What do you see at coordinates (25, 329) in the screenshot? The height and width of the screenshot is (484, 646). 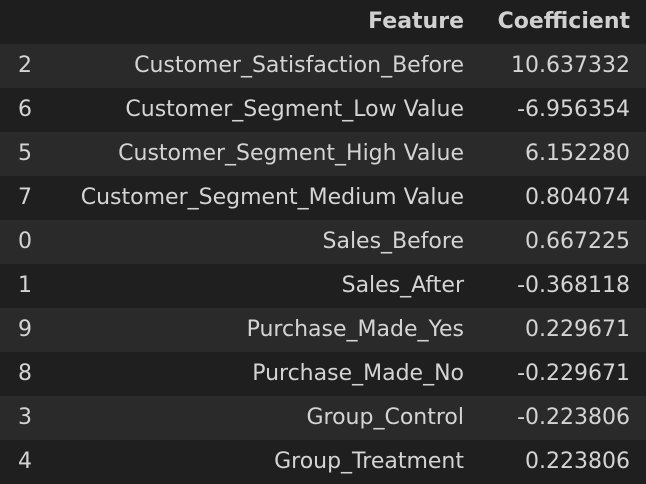 I see `row-index: 9` at bounding box center [25, 329].